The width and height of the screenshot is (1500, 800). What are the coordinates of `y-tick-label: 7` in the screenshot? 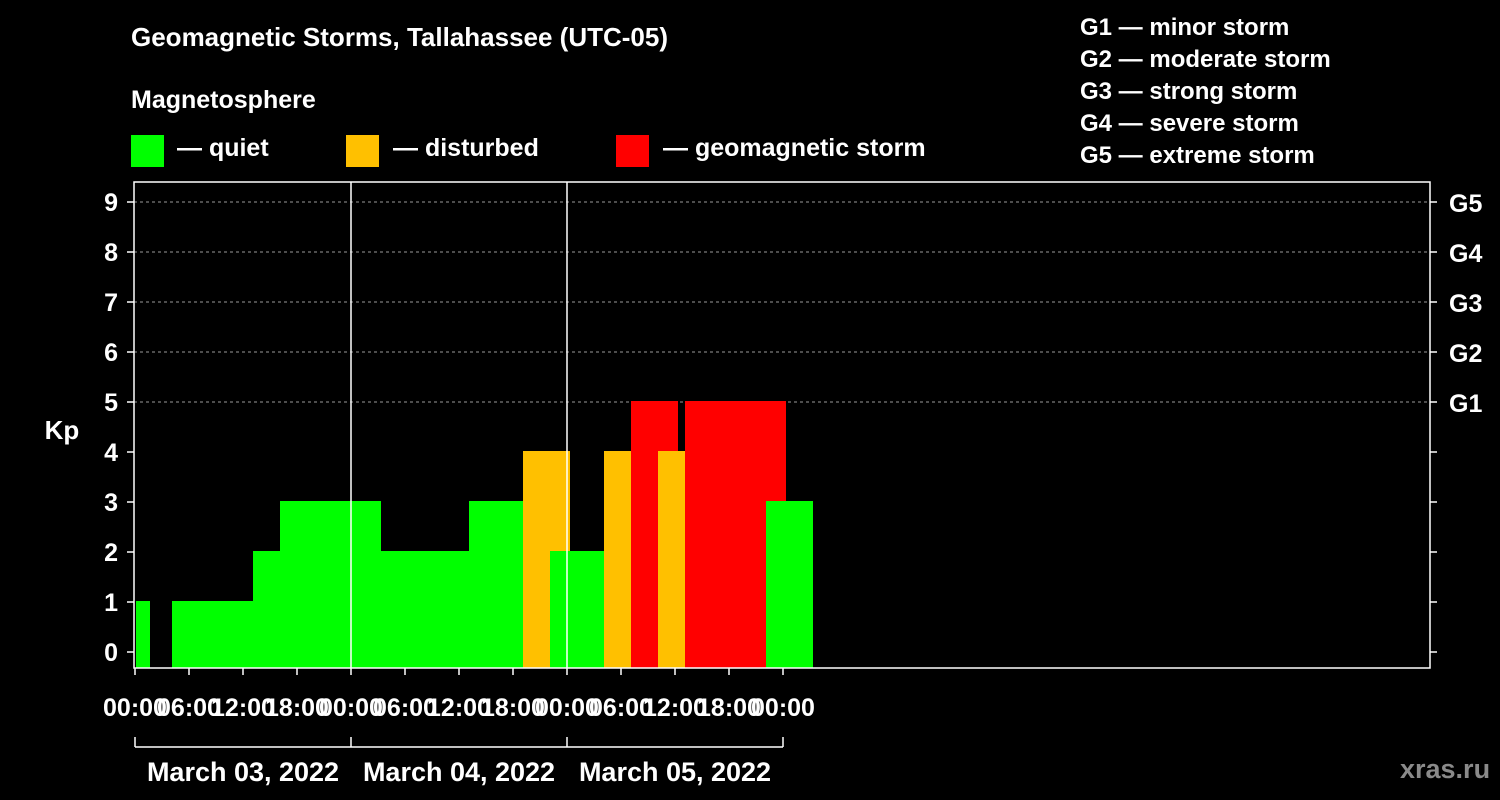 It's located at (111, 303).